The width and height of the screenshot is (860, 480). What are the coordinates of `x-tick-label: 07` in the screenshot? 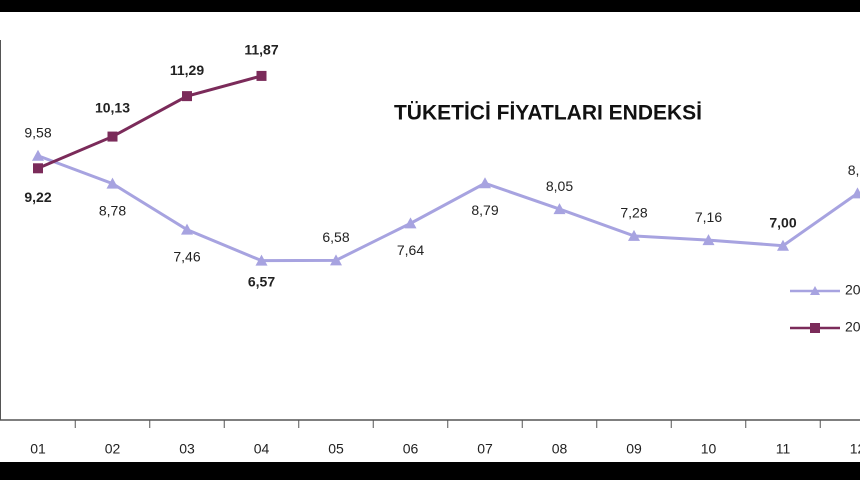 It's located at (485, 449).